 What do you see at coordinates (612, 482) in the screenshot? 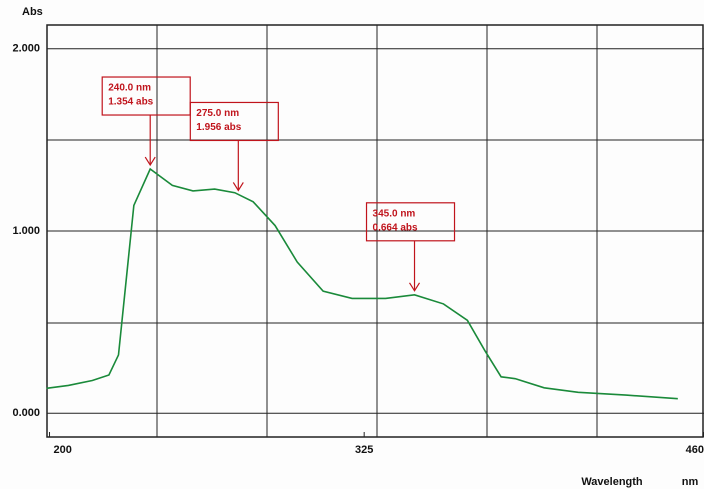
I see `x-axis-label: Wavelength` at bounding box center [612, 482].